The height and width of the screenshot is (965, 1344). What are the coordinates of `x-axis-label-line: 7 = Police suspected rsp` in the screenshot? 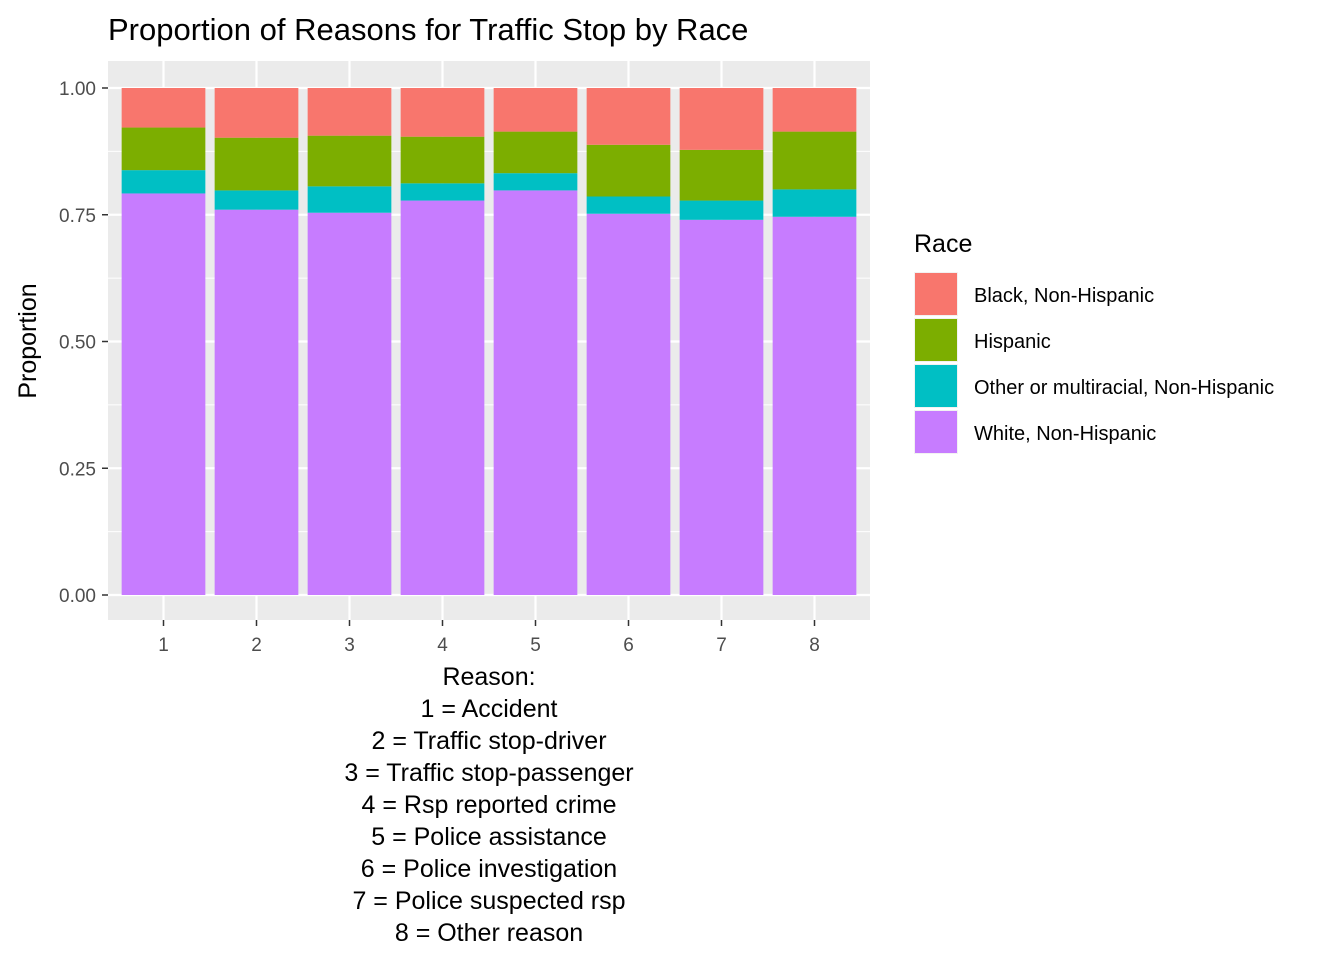 It's located at (488, 901).